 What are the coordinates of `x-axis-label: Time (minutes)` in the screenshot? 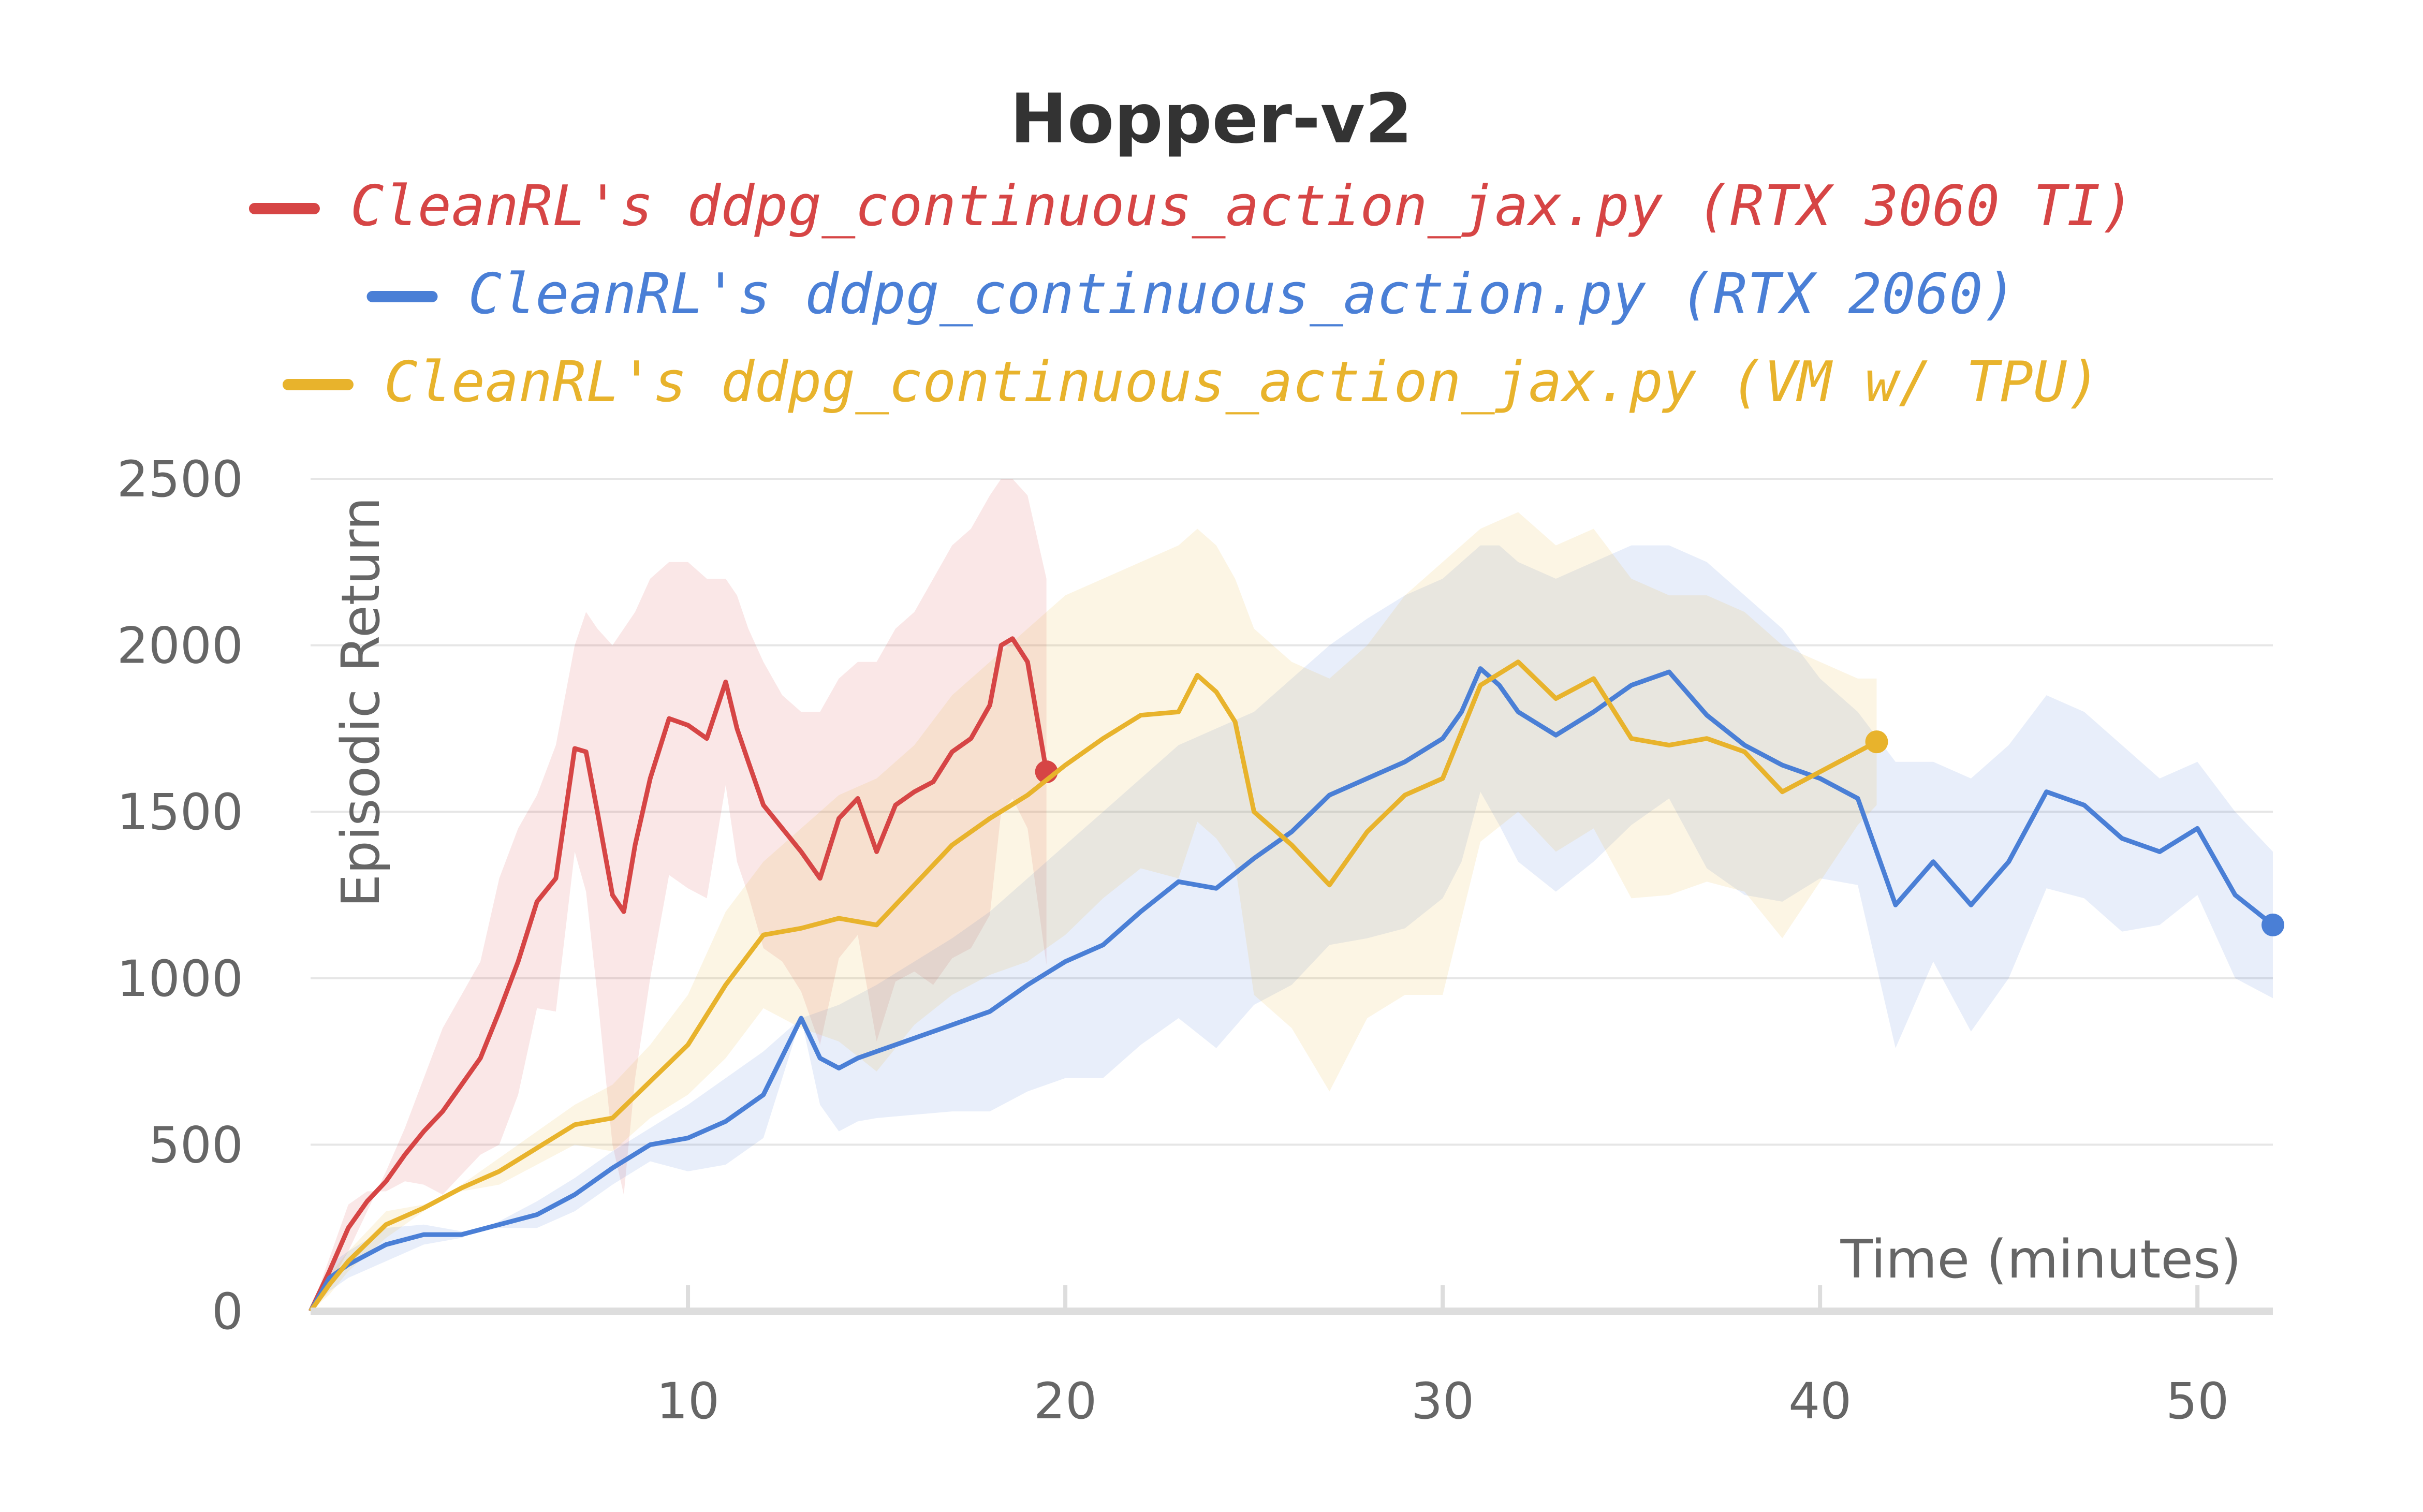 It's located at (2041, 1259).